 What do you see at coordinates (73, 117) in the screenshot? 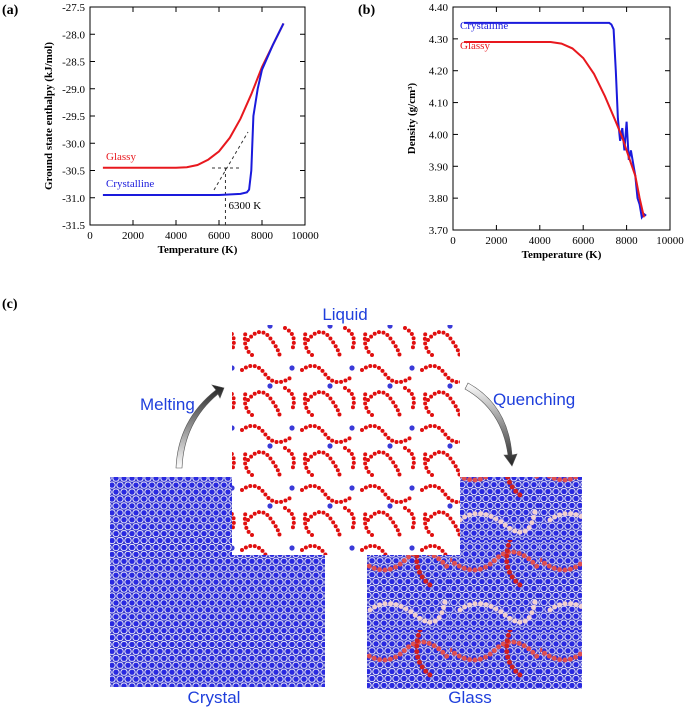
I see `y-tick-label: -29.5` at bounding box center [73, 117].